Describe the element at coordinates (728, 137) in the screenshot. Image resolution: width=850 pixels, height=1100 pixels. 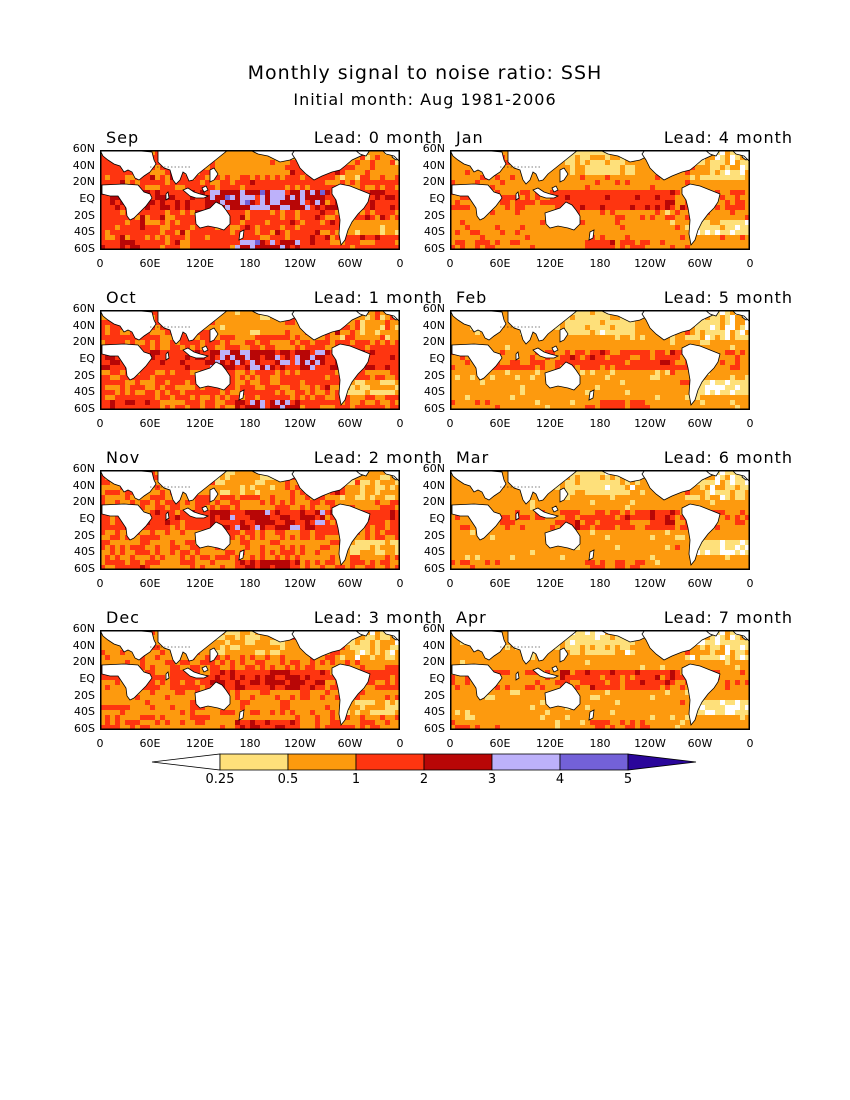
I see `panel-lead-label: Lead: 4 month` at that location.